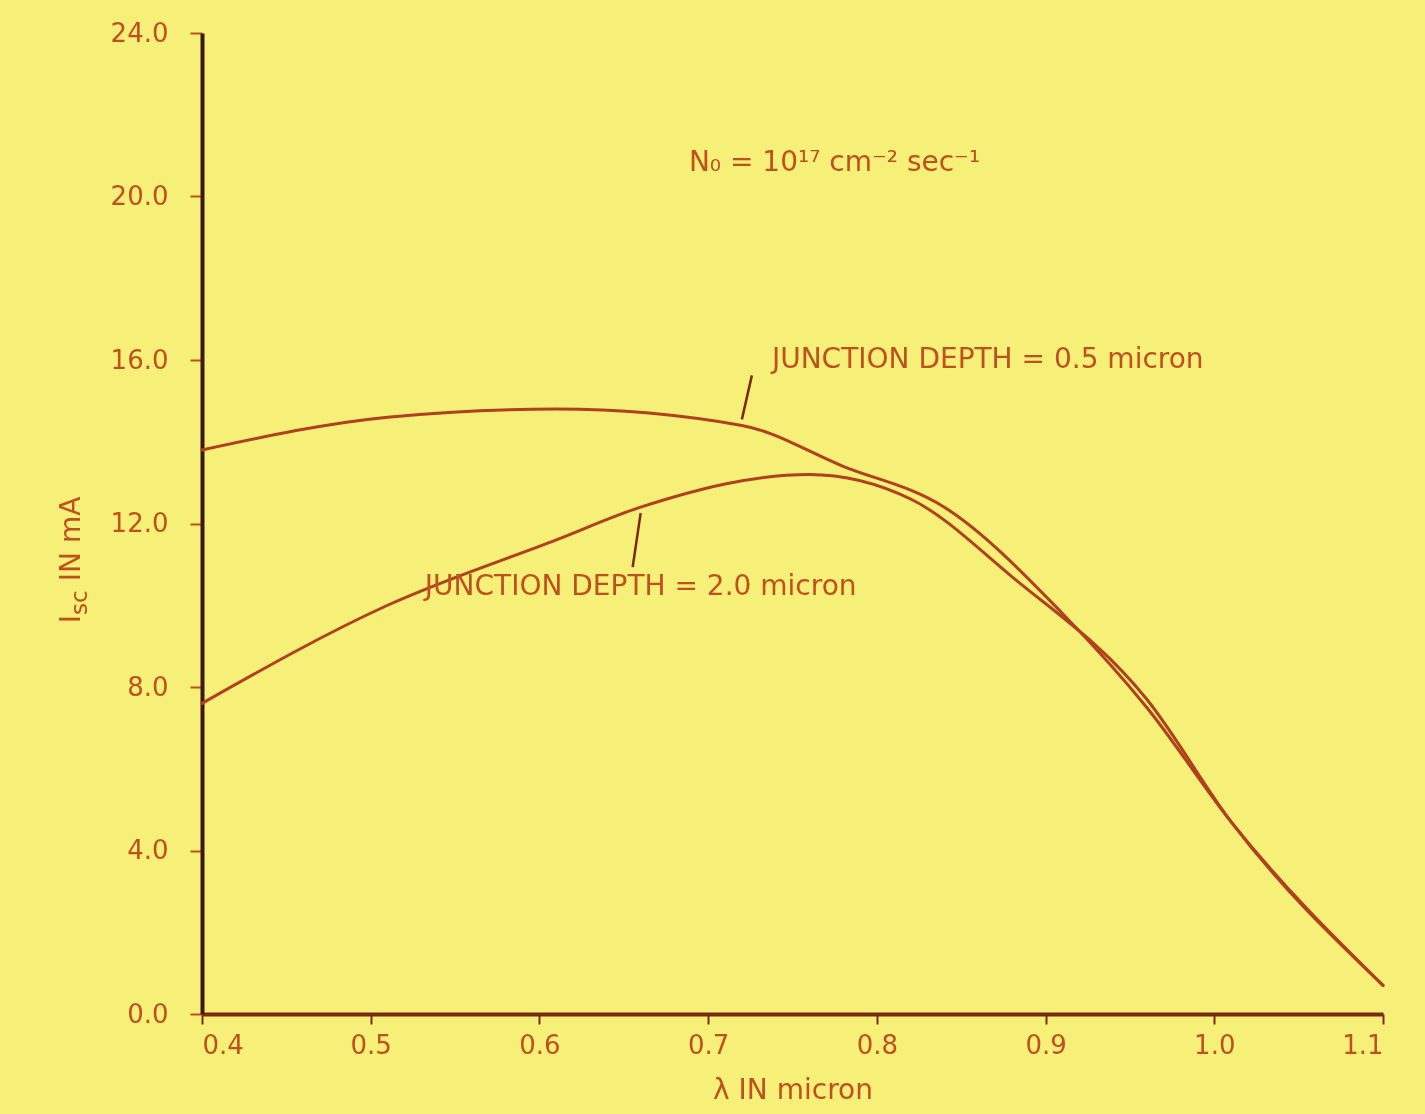 This screenshot has height=1114, width=1425. Describe the element at coordinates (148, 850) in the screenshot. I see `y-tick-label: 4.0` at that location.